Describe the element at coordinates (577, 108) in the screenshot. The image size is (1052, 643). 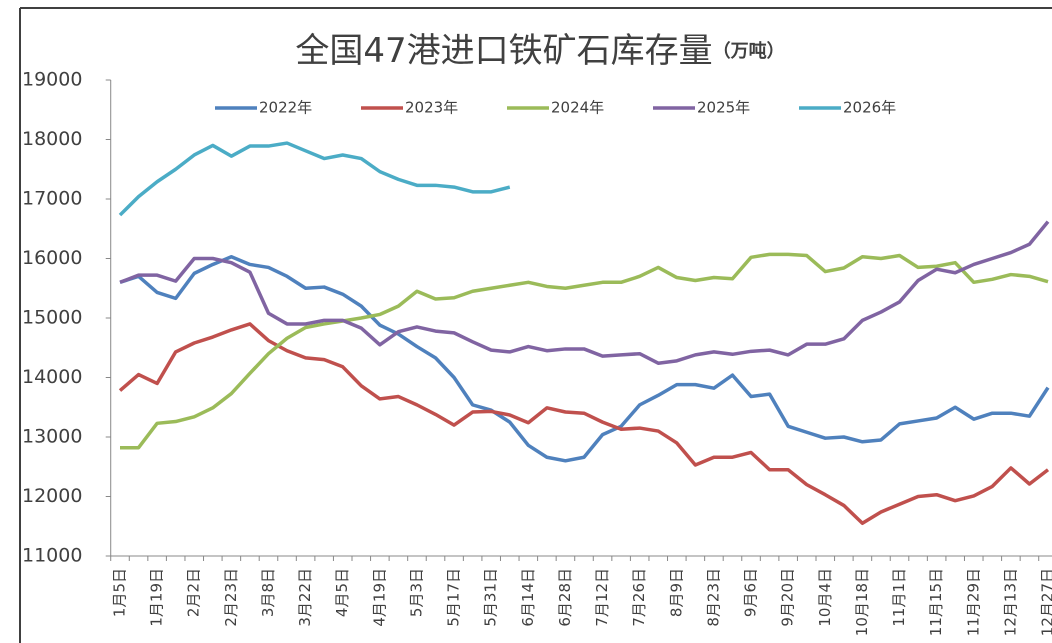
I see `legend-label: 2024年` at that location.